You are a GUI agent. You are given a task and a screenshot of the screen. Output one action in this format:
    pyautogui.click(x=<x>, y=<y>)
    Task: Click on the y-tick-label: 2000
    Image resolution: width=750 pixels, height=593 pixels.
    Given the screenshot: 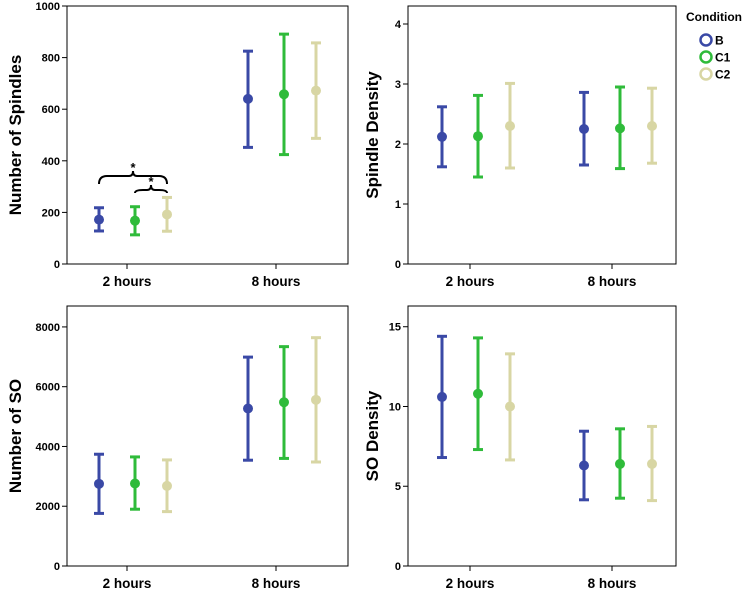 What is the action you would take?
    pyautogui.click(x=48, y=507)
    